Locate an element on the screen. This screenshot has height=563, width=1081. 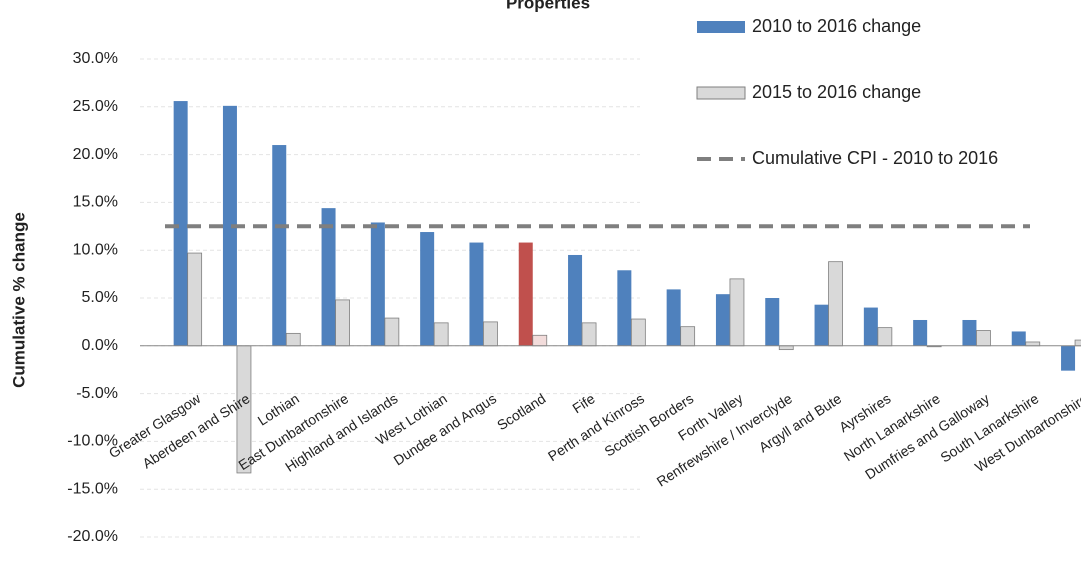
y-tick-label: 25.0% is located at coordinates (95, 106).